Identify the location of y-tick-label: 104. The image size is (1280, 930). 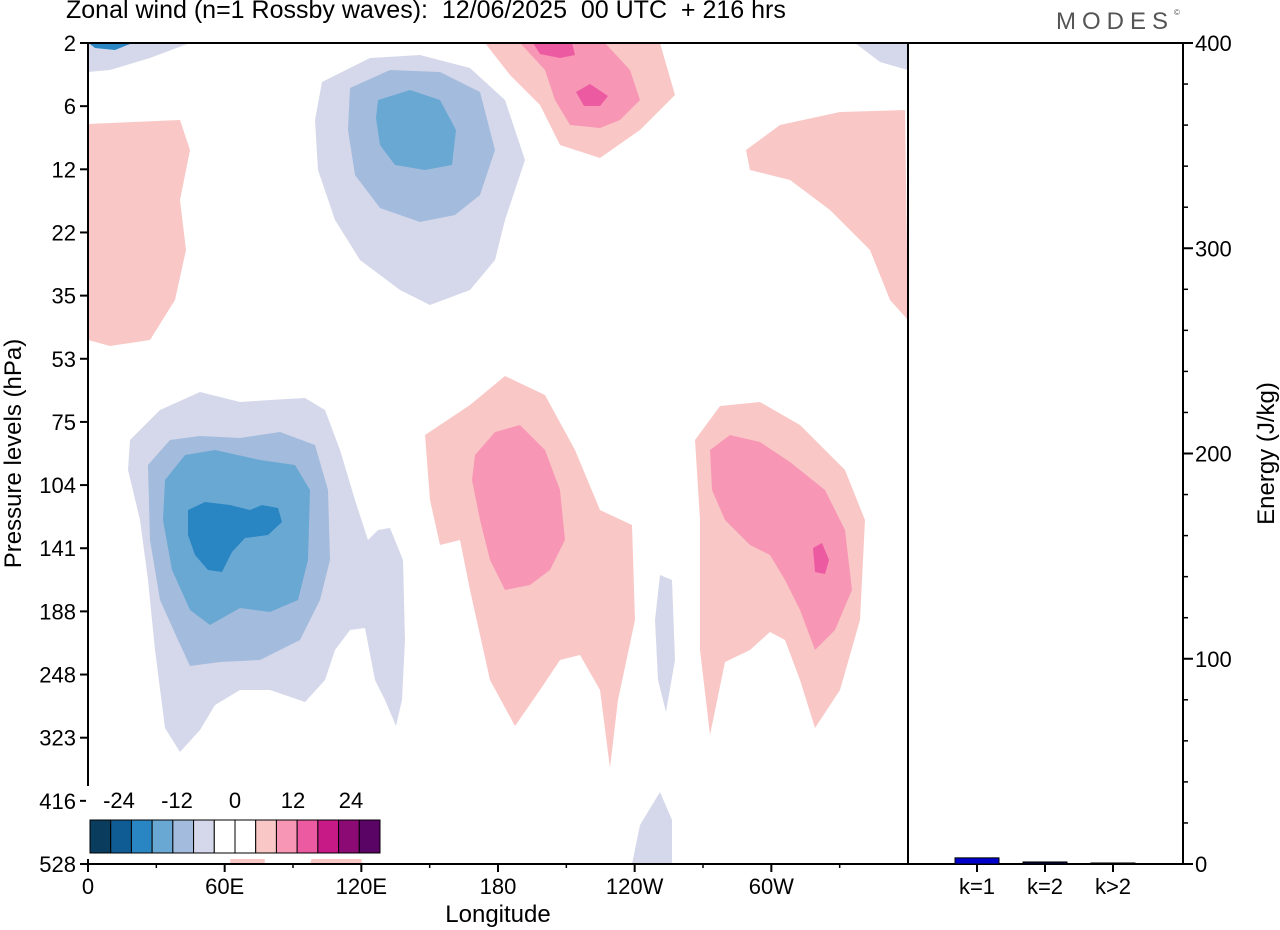
(57, 485).